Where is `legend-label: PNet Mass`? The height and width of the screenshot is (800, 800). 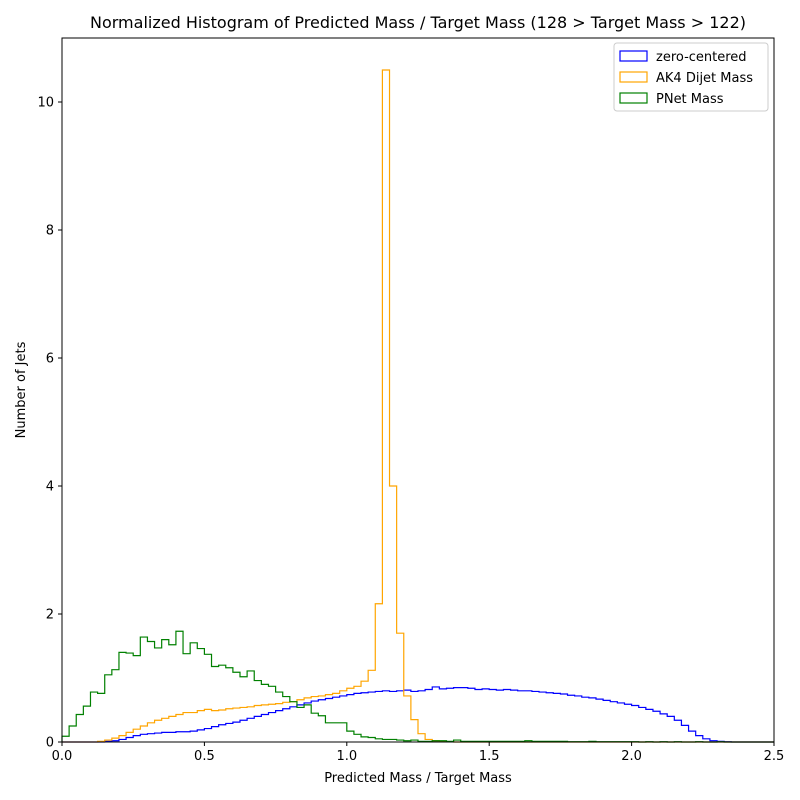 legend-label: PNet Mass is located at coordinates (690, 99).